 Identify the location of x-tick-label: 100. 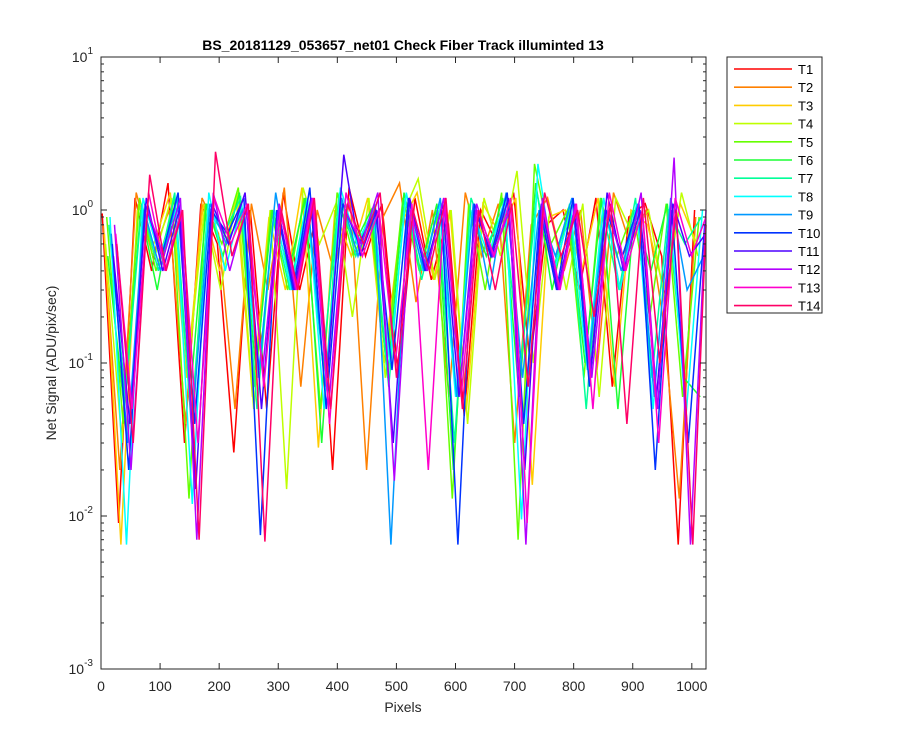
(160, 686).